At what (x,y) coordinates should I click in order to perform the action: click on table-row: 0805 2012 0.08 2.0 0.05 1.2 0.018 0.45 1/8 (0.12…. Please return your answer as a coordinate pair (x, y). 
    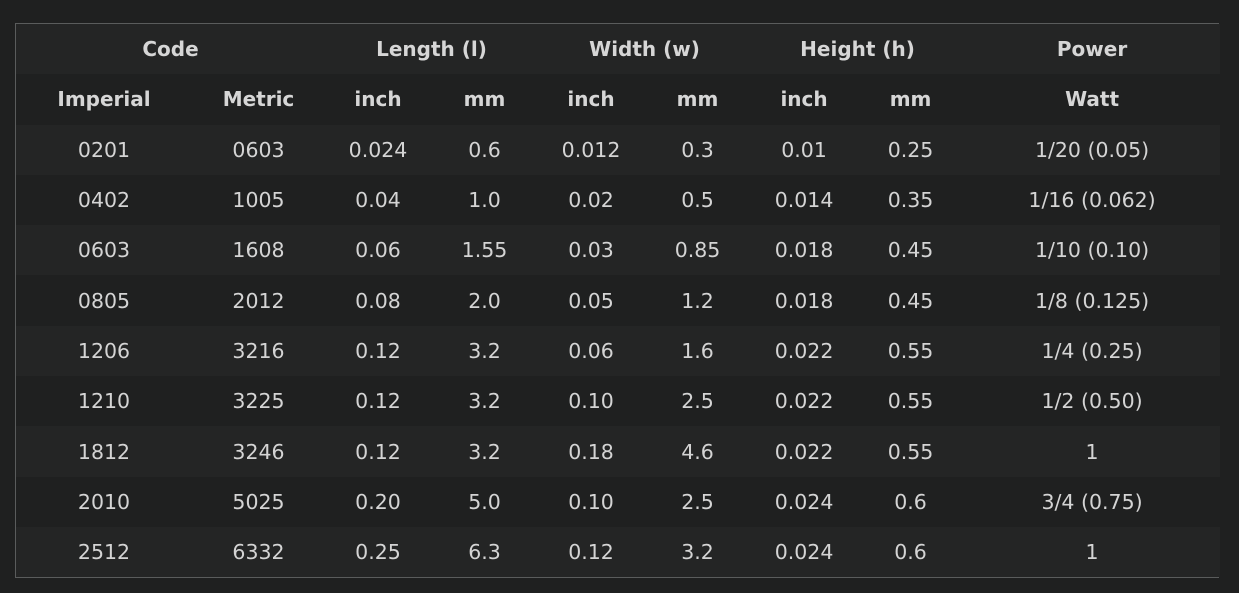
    Looking at the image, I should click on (618, 300).